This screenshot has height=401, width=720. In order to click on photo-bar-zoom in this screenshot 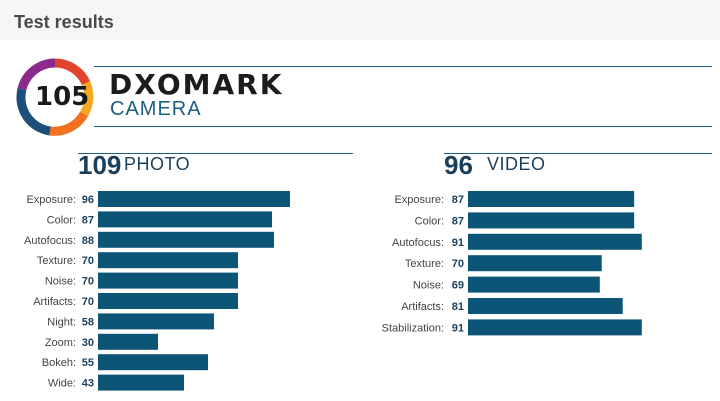, I will do `click(128, 341)`.